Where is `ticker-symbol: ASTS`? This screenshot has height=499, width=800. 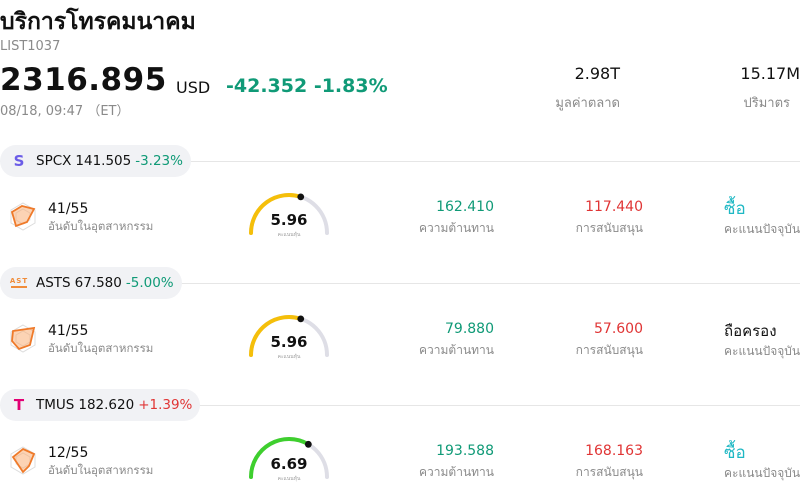
ticker-symbol: ASTS is located at coordinates (53, 283).